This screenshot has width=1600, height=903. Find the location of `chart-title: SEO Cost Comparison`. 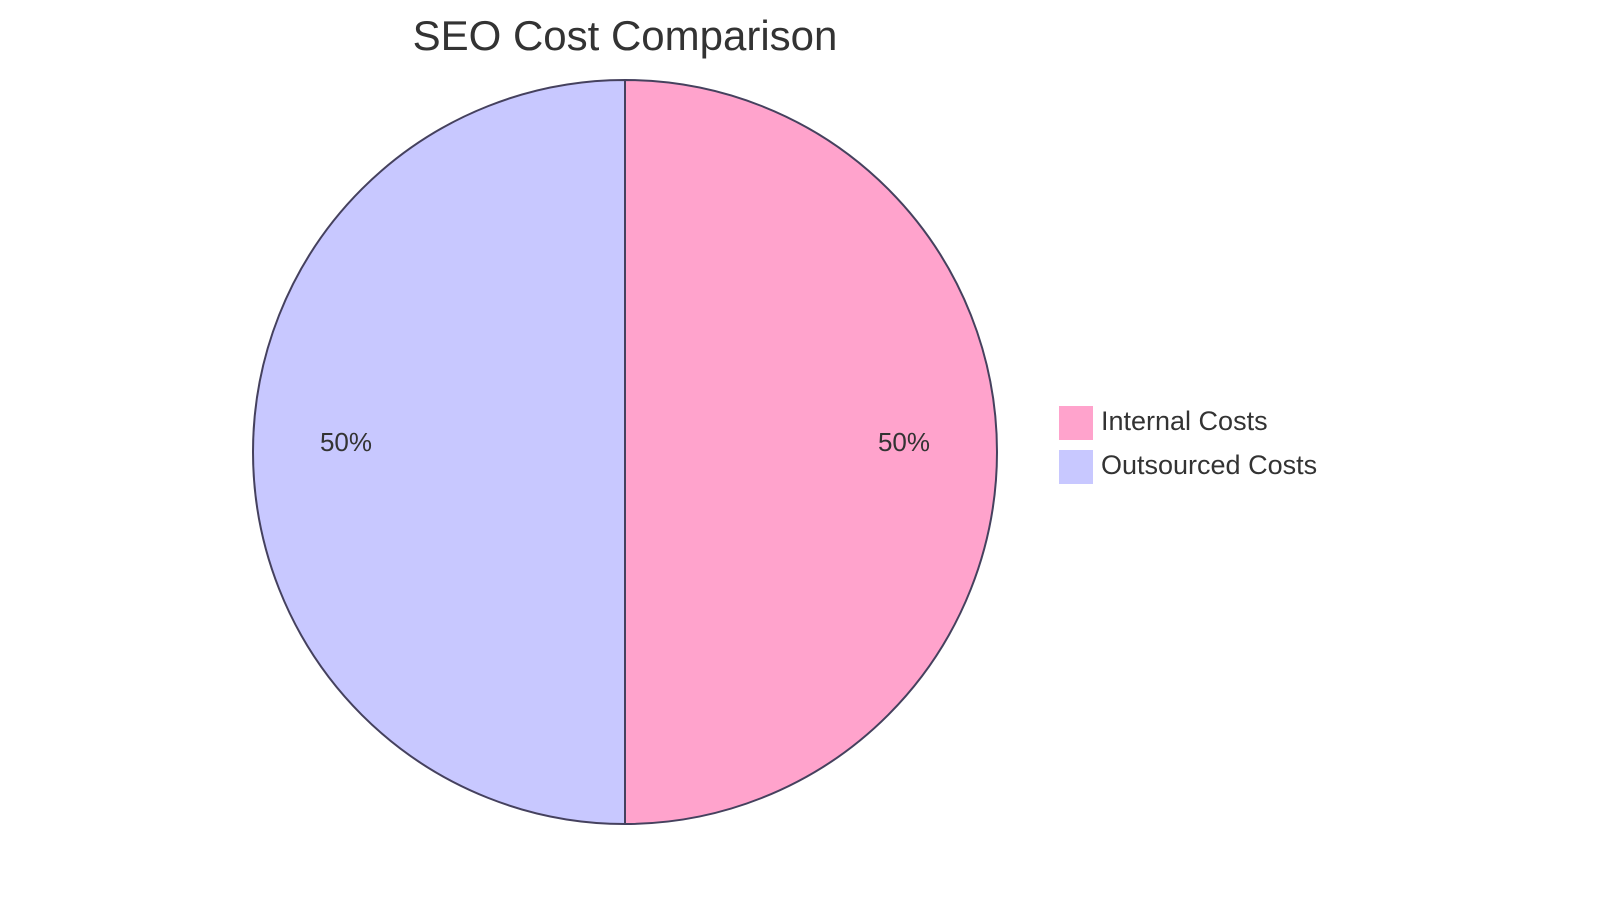

chart-title: SEO Cost Comparison is located at coordinates (625, 35).